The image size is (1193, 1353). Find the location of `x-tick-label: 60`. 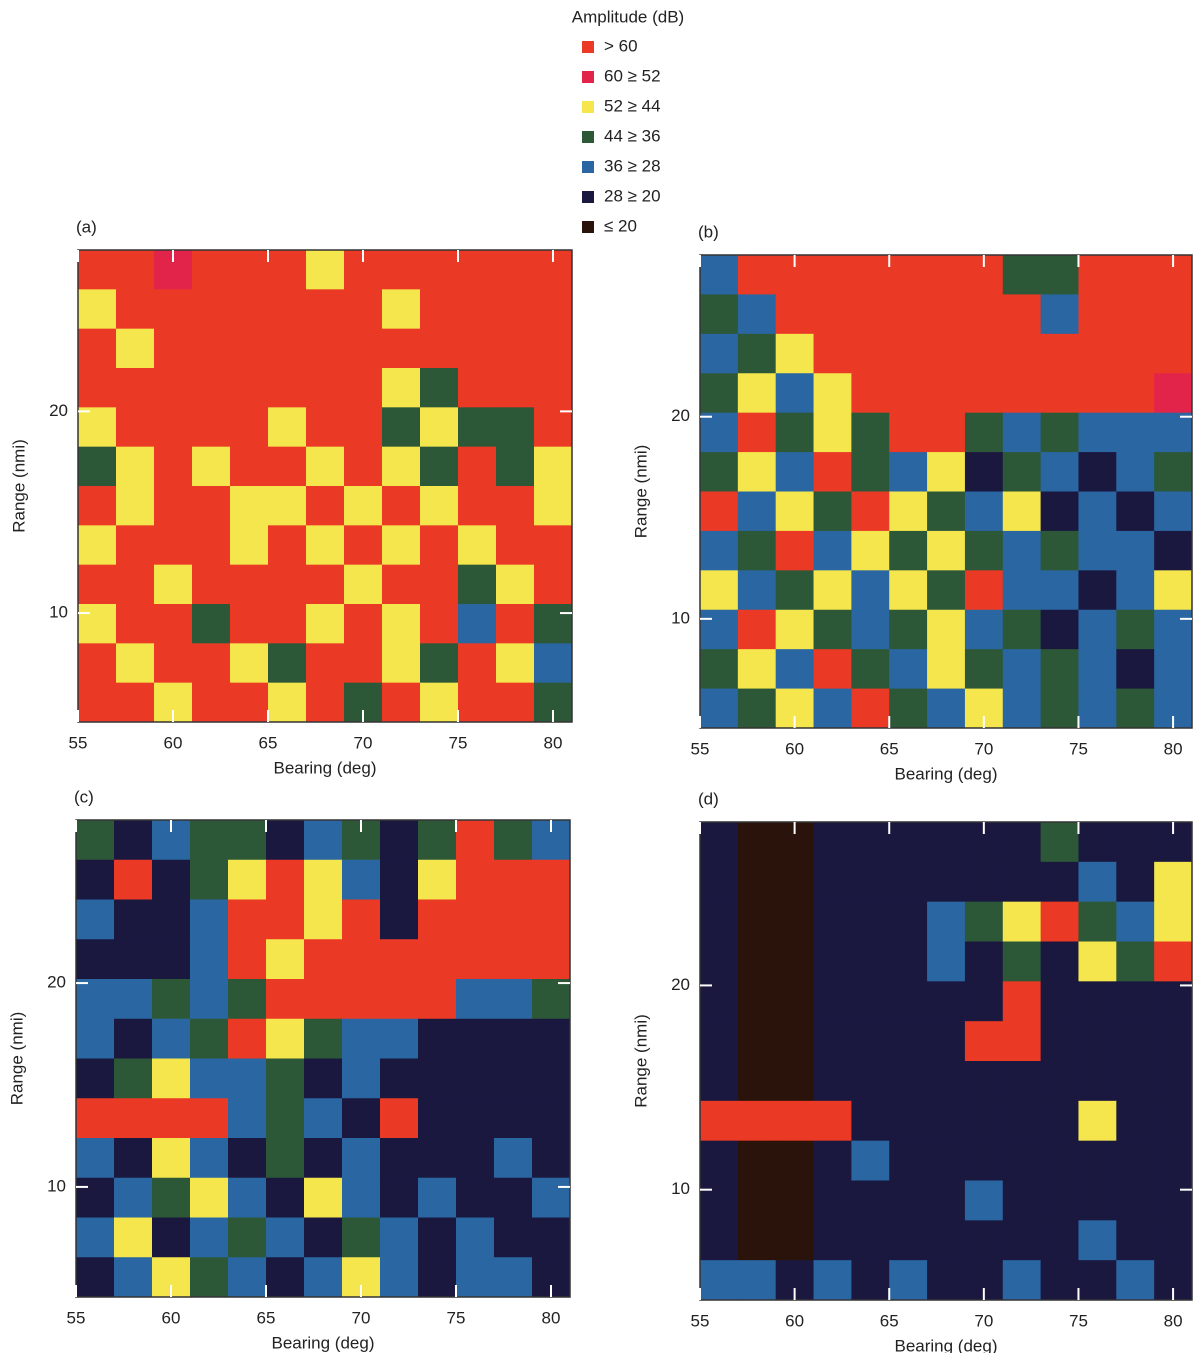

x-tick-label: 60 is located at coordinates (794, 748).